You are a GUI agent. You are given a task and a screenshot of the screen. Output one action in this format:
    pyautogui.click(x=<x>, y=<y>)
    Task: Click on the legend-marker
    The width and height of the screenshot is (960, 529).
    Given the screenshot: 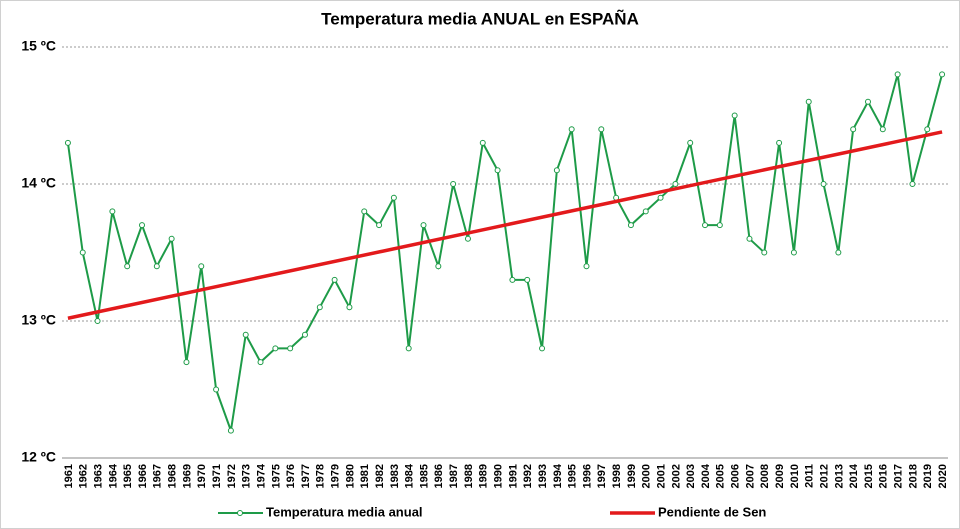 What is the action you would take?
    pyautogui.click(x=240, y=513)
    